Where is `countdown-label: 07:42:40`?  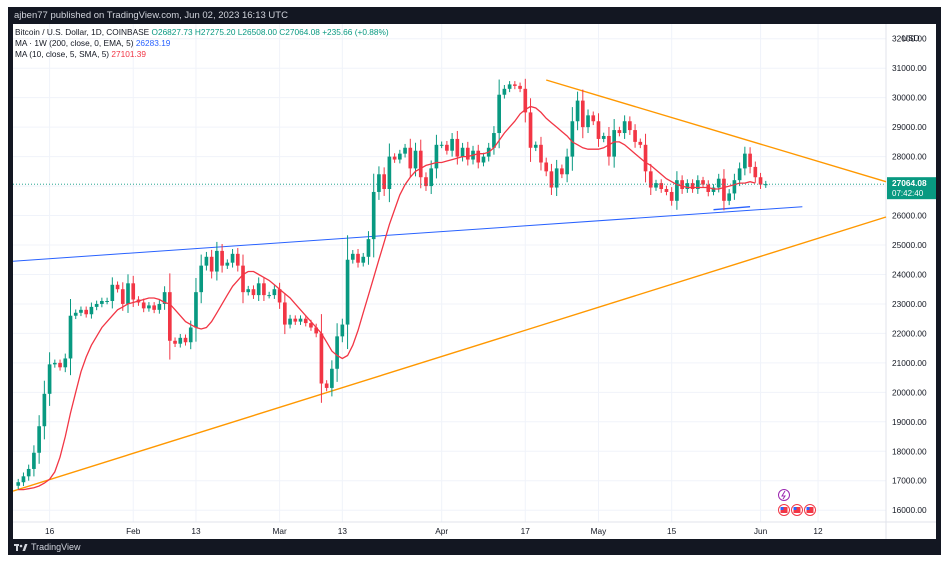
countdown-label: 07:42:40 is located at coordinates (908, 193).